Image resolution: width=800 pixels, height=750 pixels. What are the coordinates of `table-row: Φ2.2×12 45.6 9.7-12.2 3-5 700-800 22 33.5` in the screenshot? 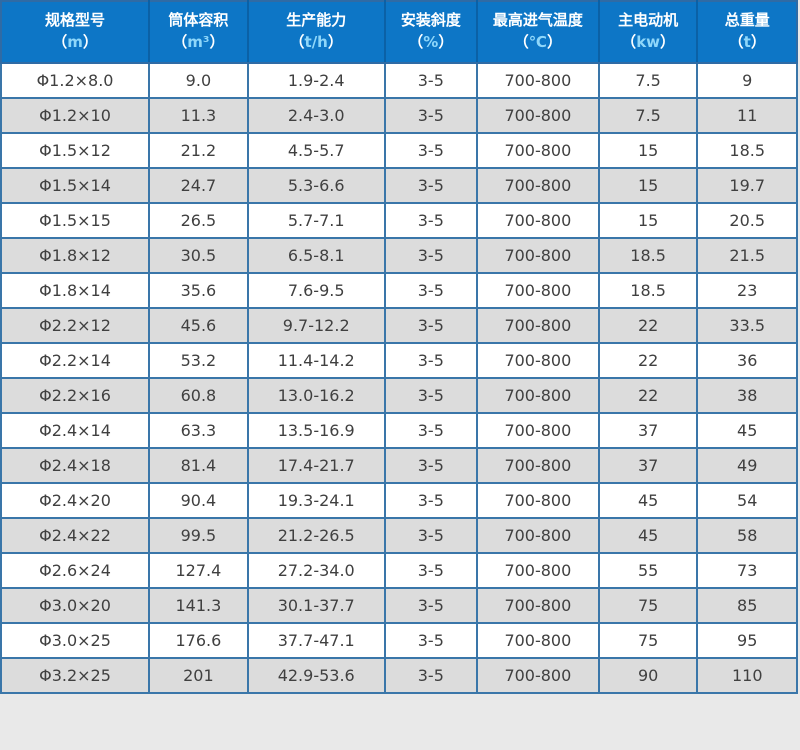 It's located at (399, 325).